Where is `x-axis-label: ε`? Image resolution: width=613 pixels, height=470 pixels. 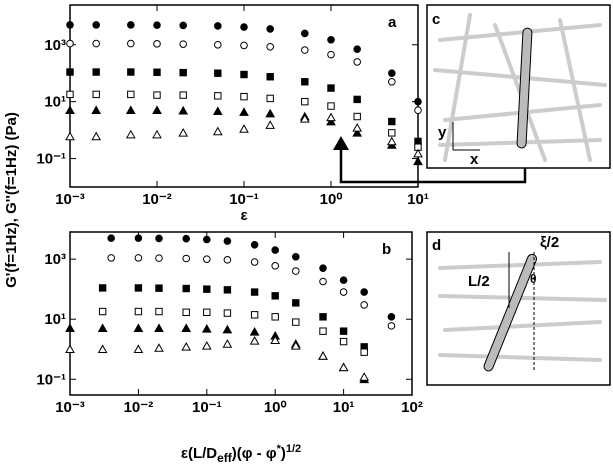 x-axis-label: ε is located at coordinates (243, 215).